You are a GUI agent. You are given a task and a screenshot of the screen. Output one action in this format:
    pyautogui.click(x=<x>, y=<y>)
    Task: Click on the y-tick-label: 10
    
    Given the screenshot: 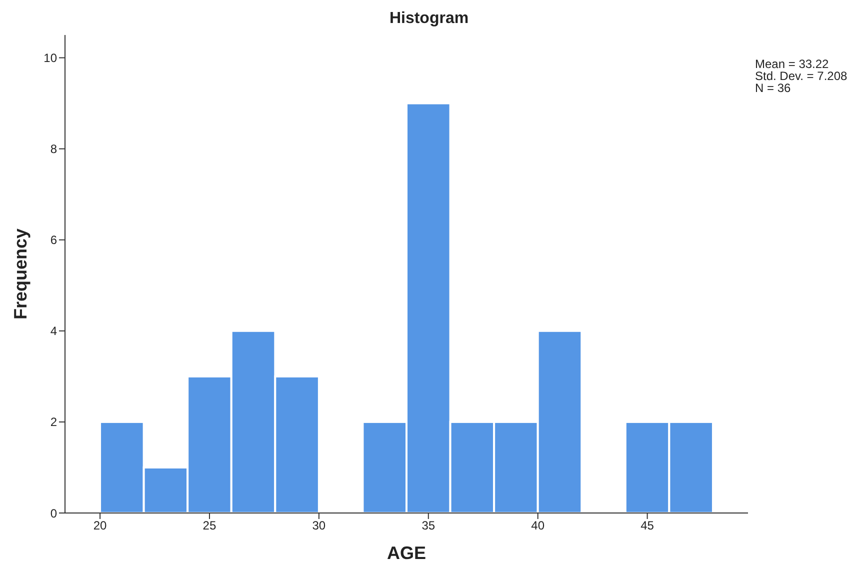 What is the action you would take?
    pyautogui.click(x=51, y=58)
    